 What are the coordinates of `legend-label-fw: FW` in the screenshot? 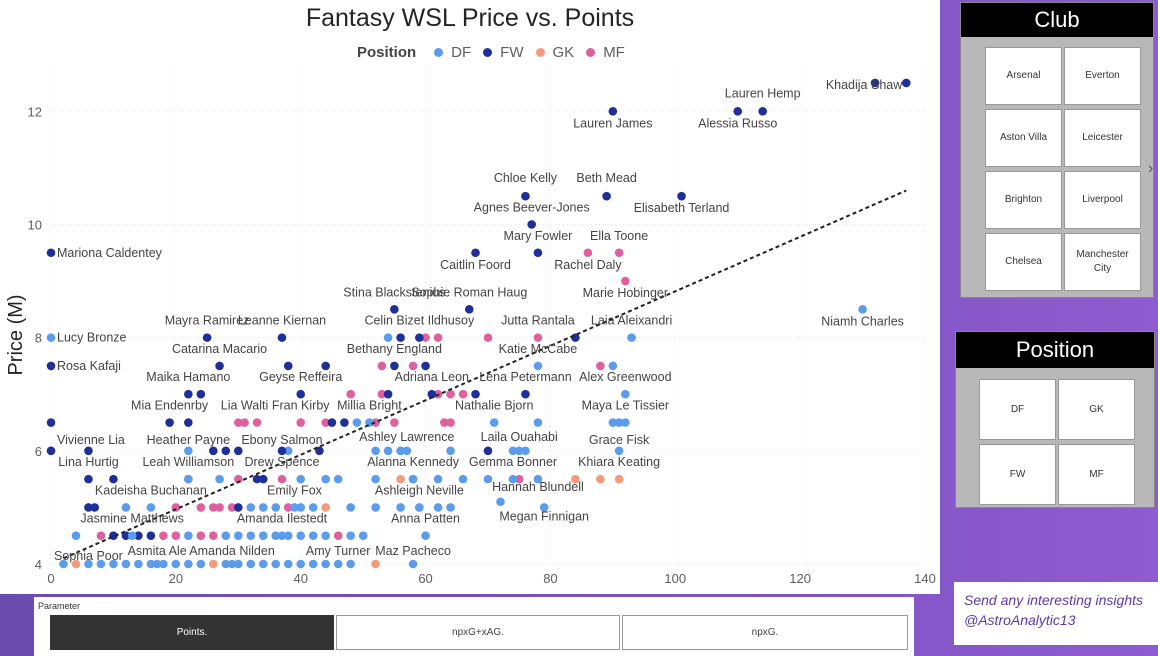 It's located at (512, 52).